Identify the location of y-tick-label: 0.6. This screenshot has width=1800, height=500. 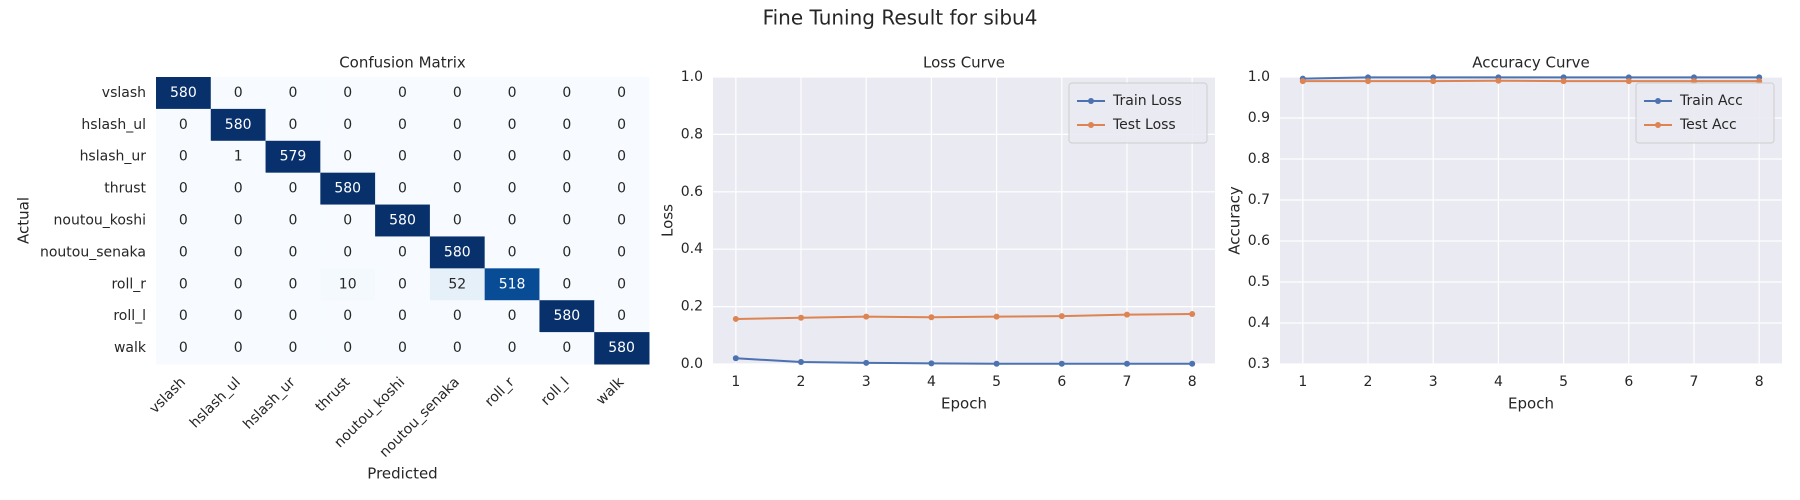
(1259, 241).